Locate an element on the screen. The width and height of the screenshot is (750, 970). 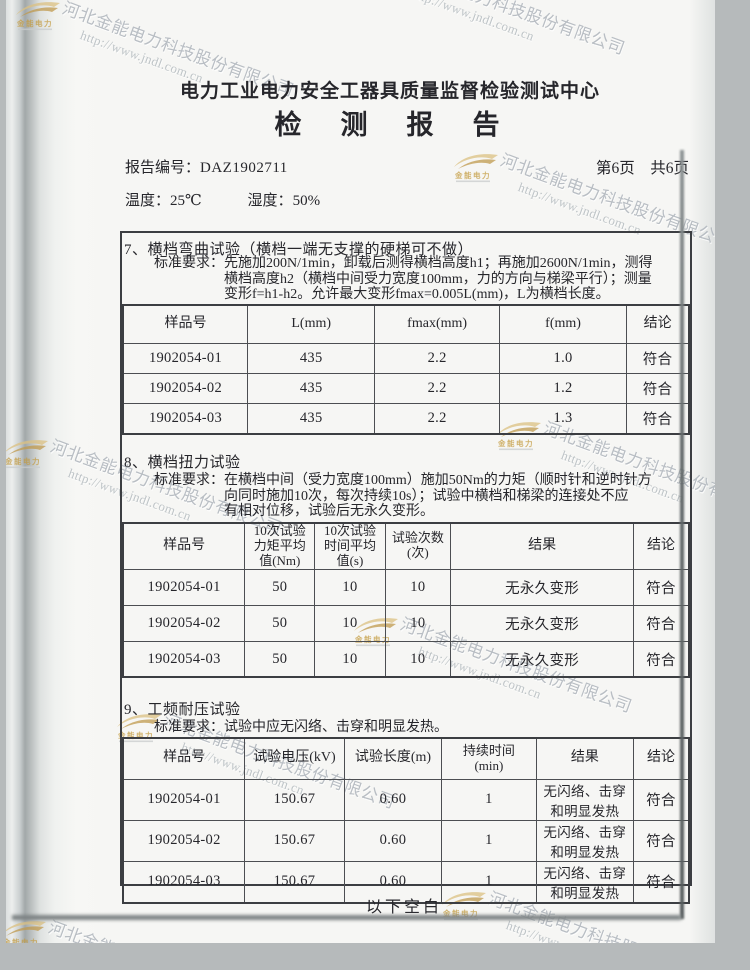
table-row: 1902054-03 150.67 0.60 1 无闪络、击穿 和明显发热 符合 is located at coordinates (406, 881).